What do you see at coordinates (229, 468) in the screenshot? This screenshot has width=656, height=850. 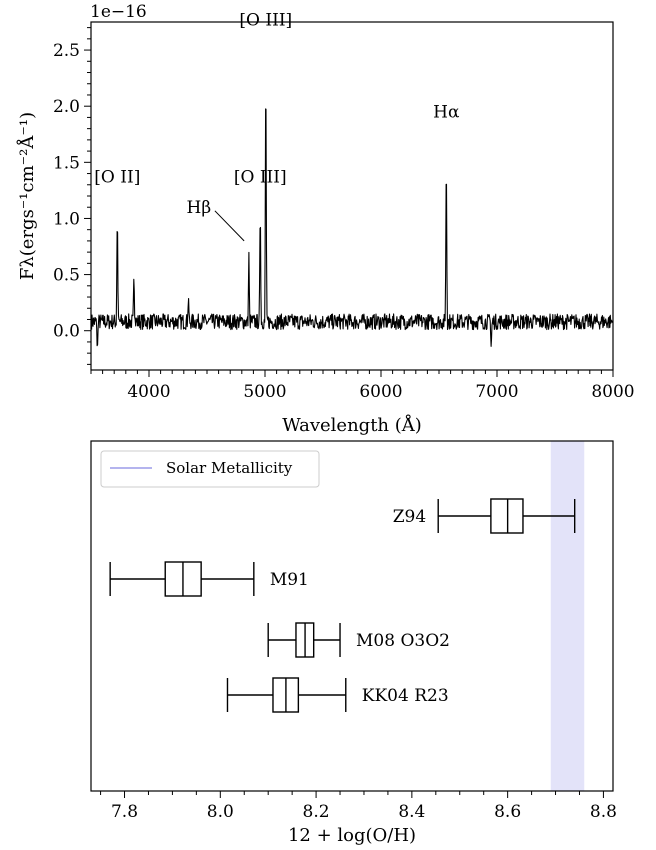 I see `legend-label: Solar Metallicity` at bounding box center [229, 468].